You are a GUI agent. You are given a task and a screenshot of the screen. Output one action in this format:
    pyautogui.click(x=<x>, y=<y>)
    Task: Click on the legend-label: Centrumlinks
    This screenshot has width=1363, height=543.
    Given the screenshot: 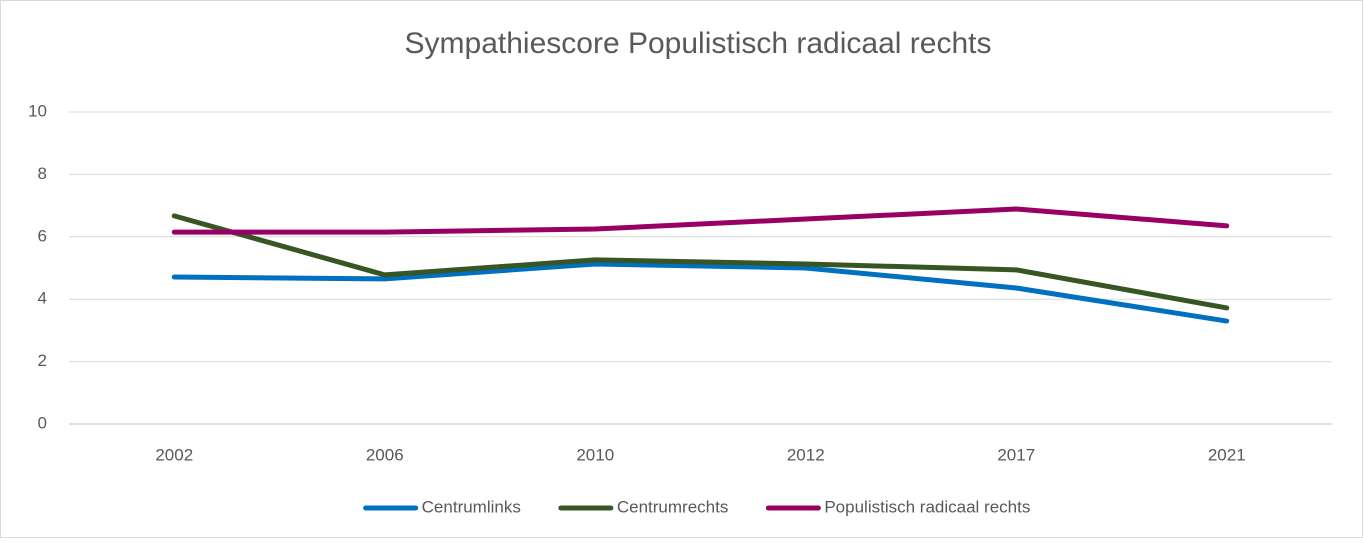 What is the action you would take?
    pyautogui.click(x=471, y=506)
    